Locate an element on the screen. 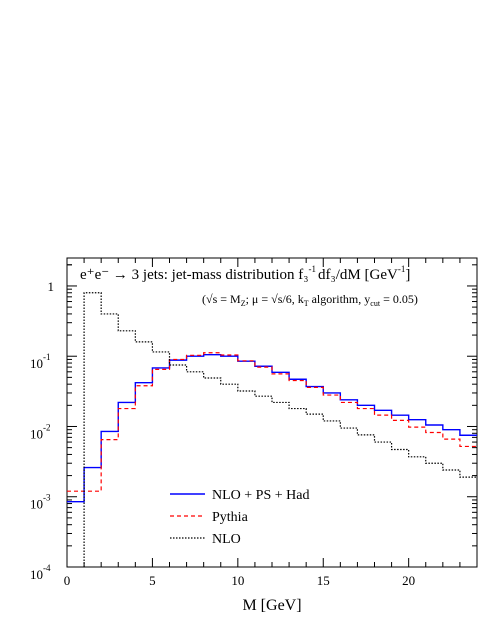 The image size is (491, 635). x-tick-label: 15 is located at coordinates (323, 580).